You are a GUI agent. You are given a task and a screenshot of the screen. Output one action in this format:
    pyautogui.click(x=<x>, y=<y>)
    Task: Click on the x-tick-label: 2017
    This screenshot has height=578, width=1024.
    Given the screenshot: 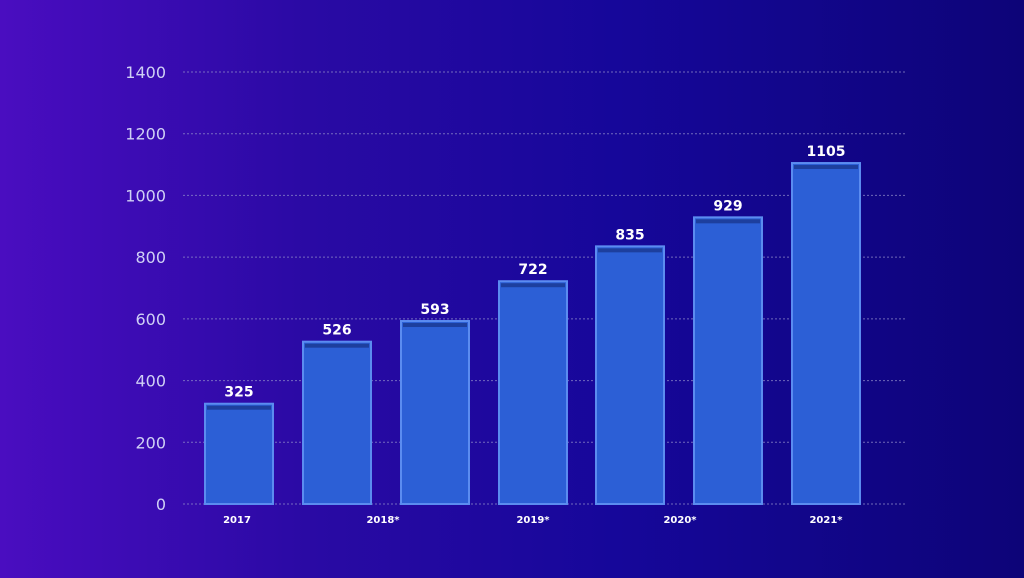 What is the action you would take?
    pyautogui.click(x=237, y=520)
    